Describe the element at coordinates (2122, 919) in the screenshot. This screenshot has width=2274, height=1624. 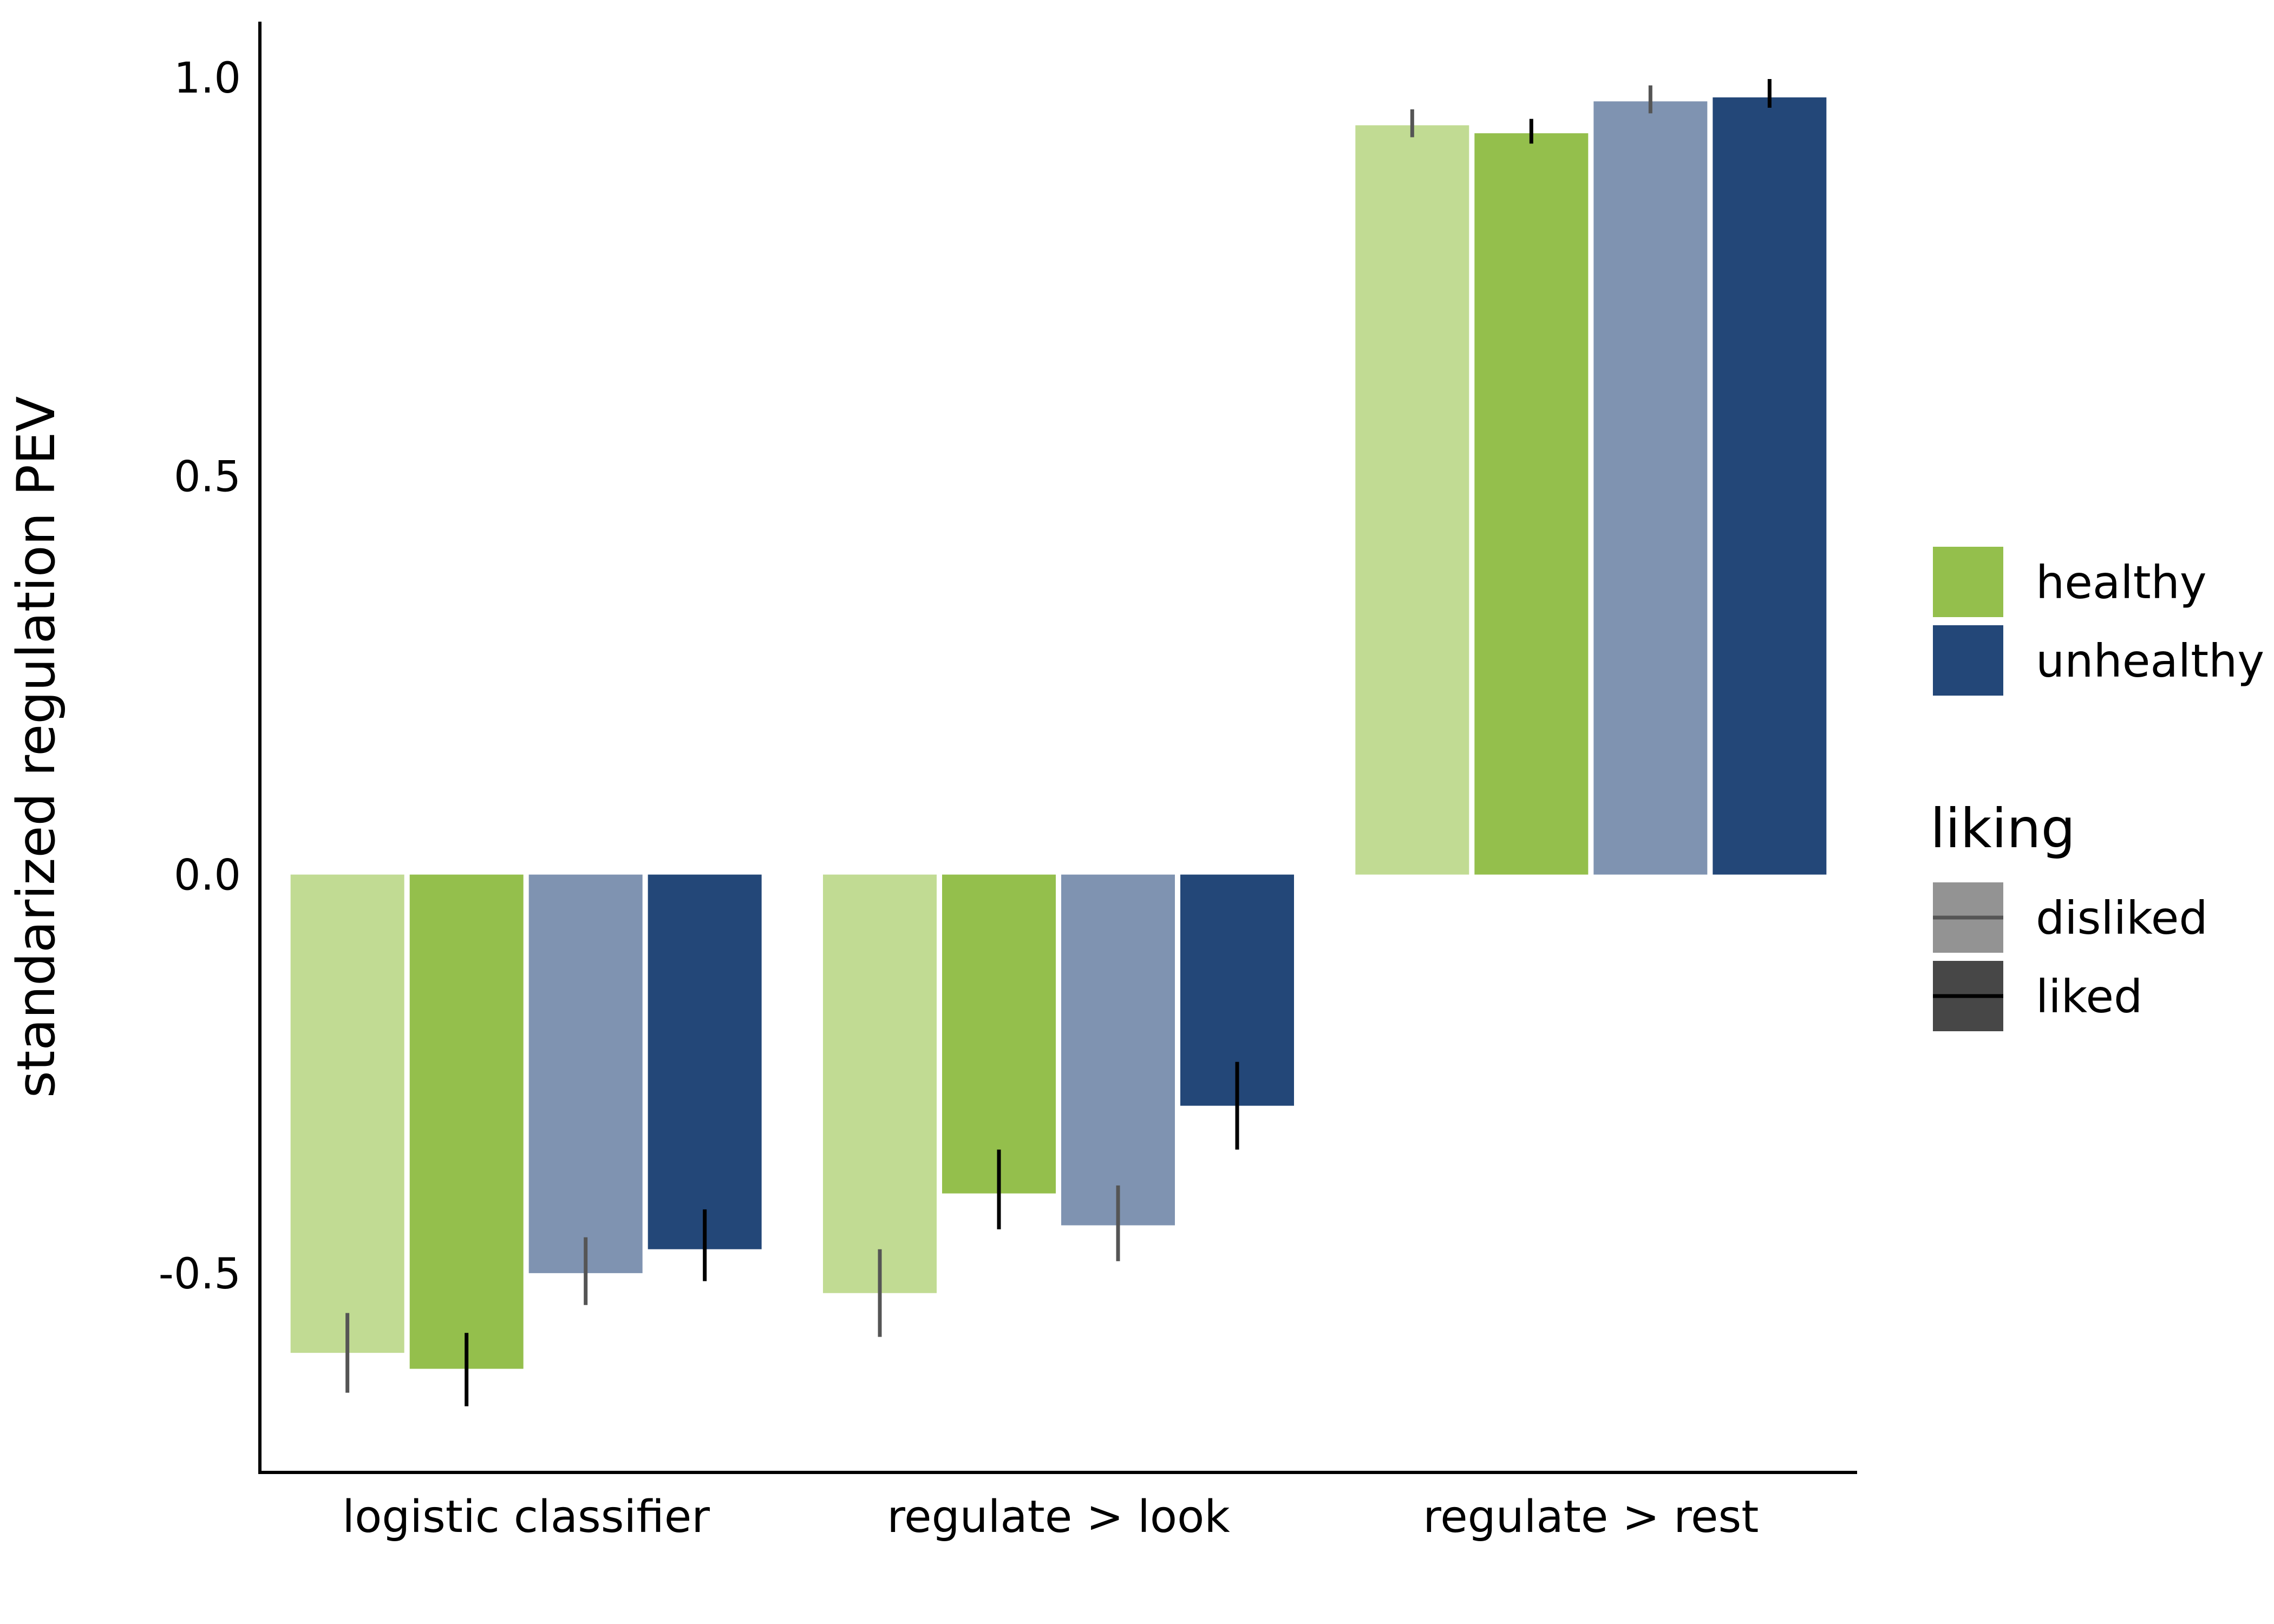
I see `legend-label-disliked: disliked` at that location.